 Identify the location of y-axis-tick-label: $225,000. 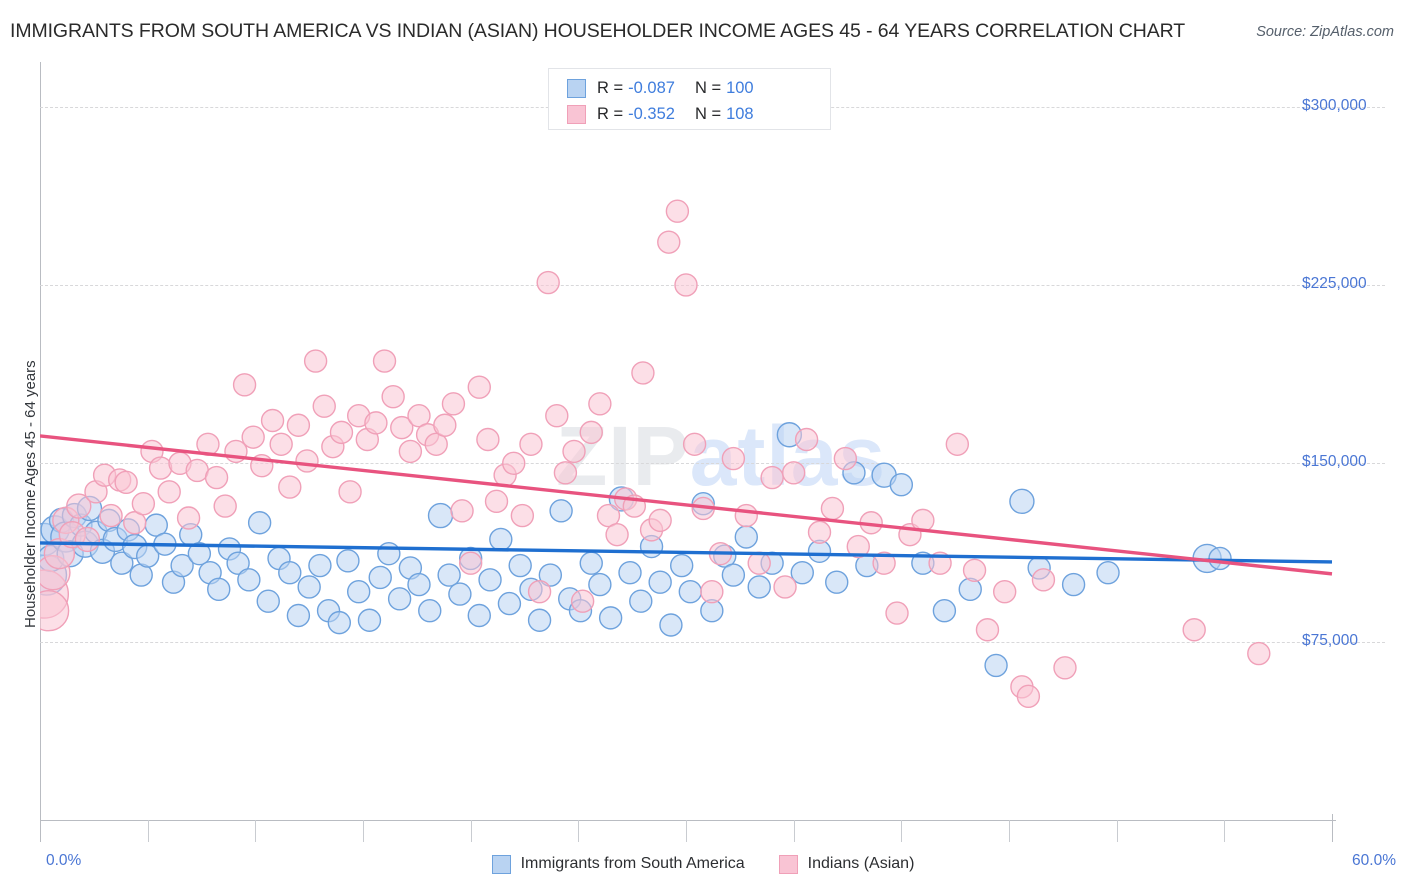
(1334, 283).